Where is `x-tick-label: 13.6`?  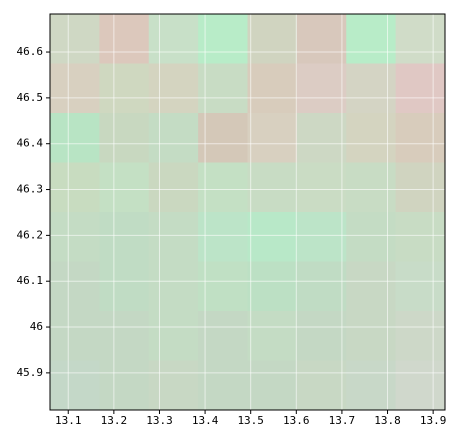 x-tick-label: 13.6 is located at coordinates (296, 420).